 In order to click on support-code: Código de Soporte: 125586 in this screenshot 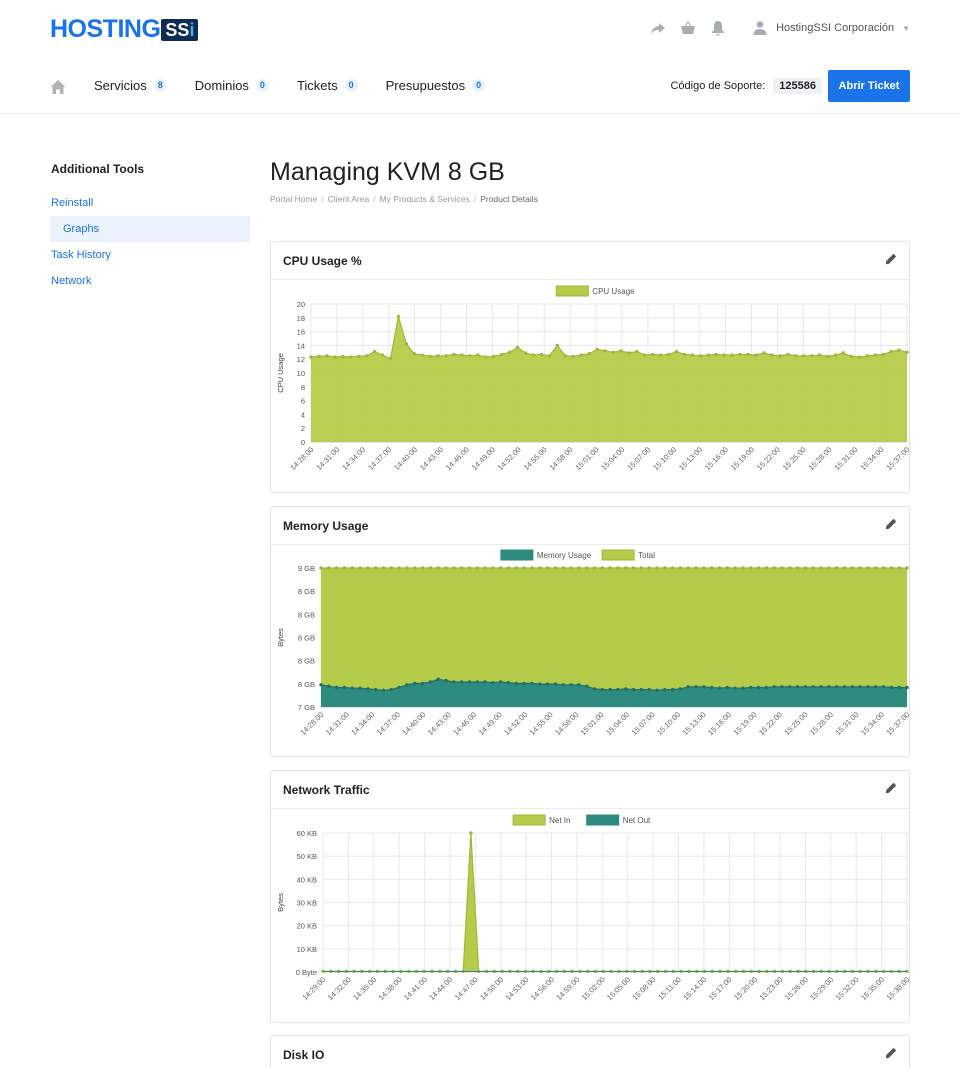, I will do `click(746, 86)`.